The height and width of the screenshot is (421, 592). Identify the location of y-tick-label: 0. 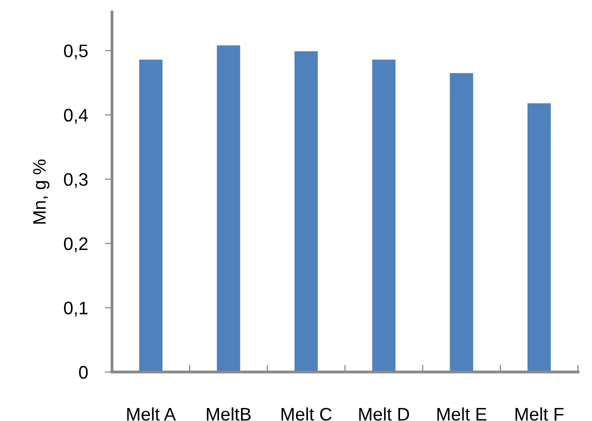
(83, 372).